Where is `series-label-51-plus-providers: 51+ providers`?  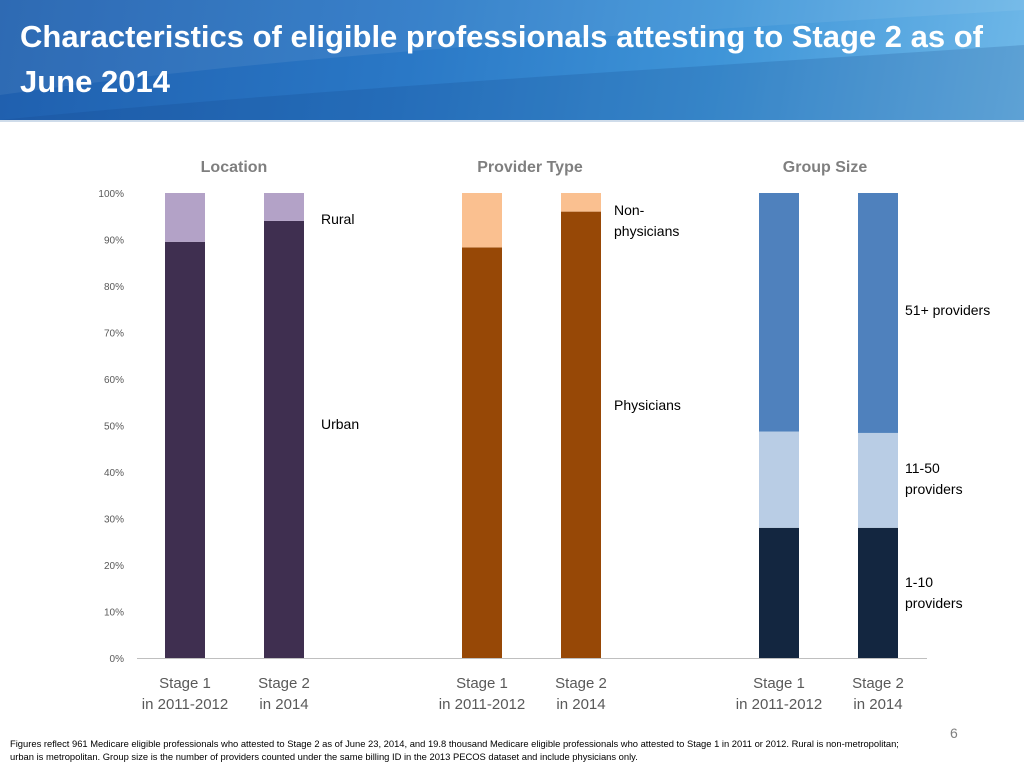
series-label-51-plus-providers: 51+ providers is located at coordinates (948, 310).